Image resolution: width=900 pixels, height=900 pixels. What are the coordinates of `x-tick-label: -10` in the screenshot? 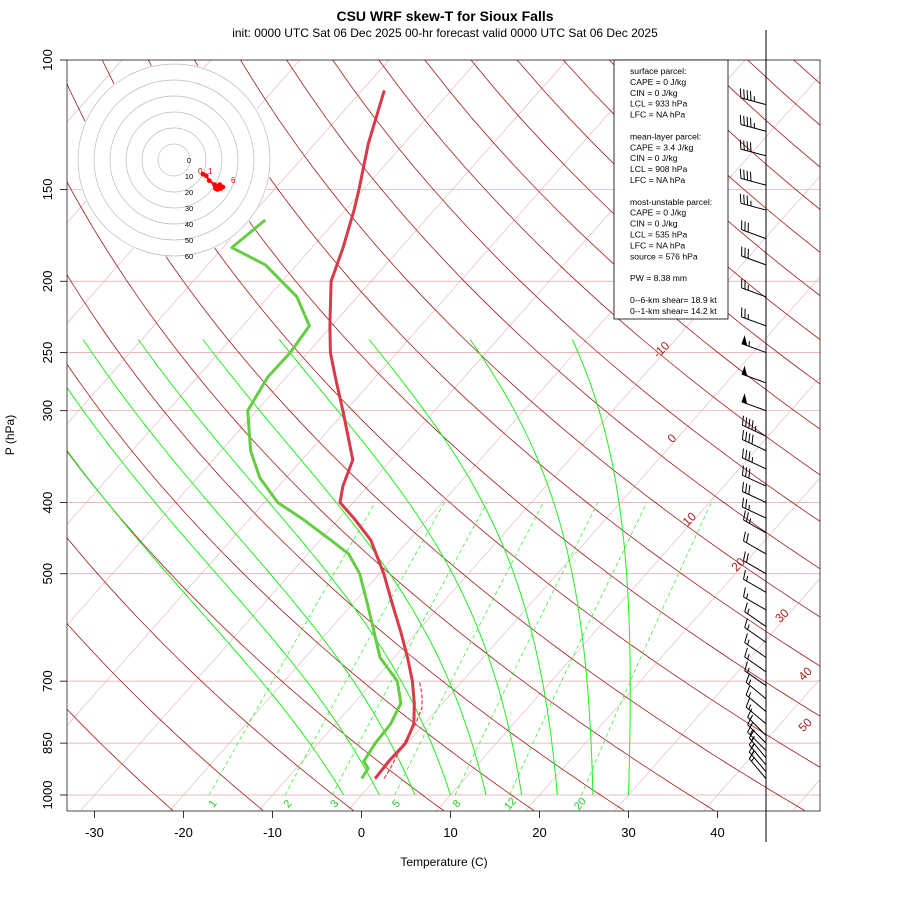 It's located at (272, 832).